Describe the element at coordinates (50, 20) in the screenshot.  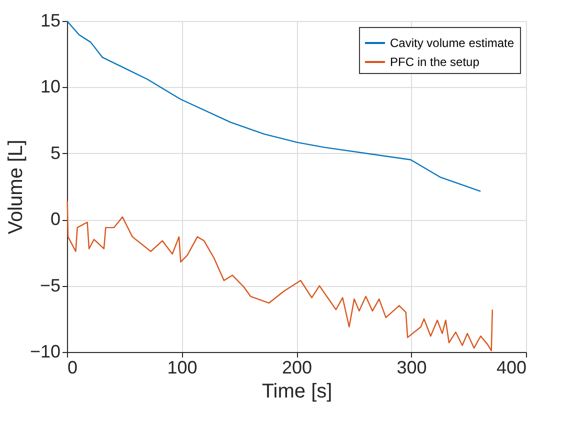
I see `y-tick-label: 15` at that location.